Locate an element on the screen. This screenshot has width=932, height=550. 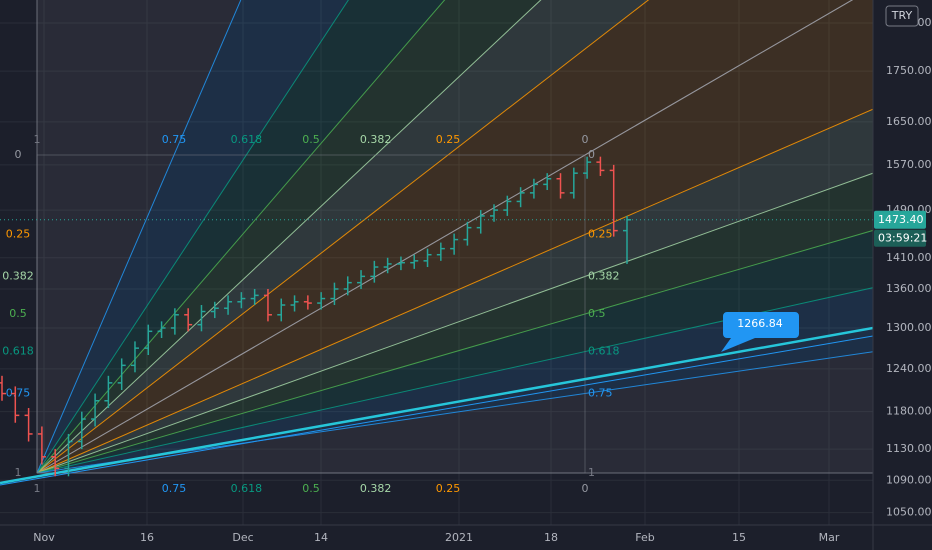
last-price-box is located at coordinates (900, 219).